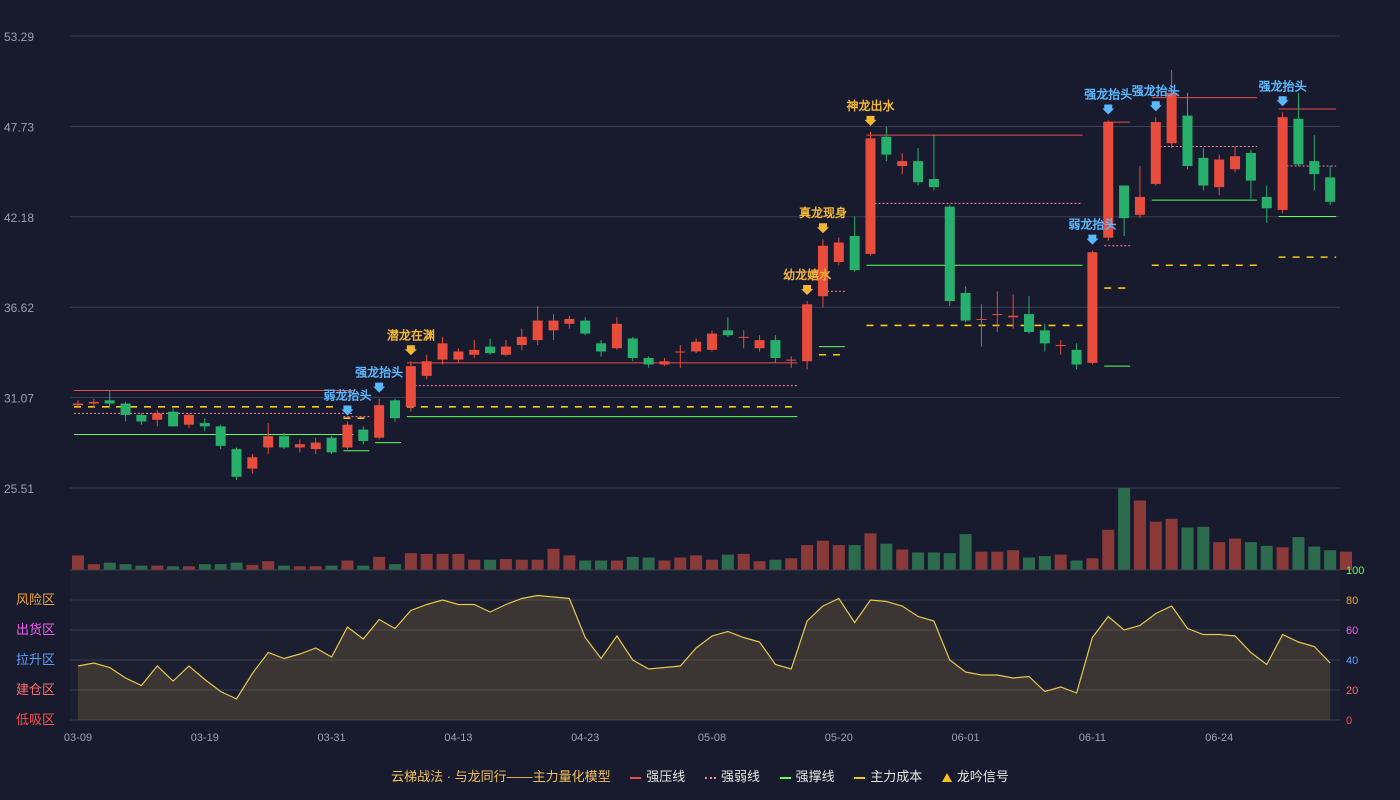 This screenshot has height=800, width=1400. What do you see at coordinates (19, 308) in the screenshot?
I see `price-axis-label: 36.62` at bounding box center [19, 308].